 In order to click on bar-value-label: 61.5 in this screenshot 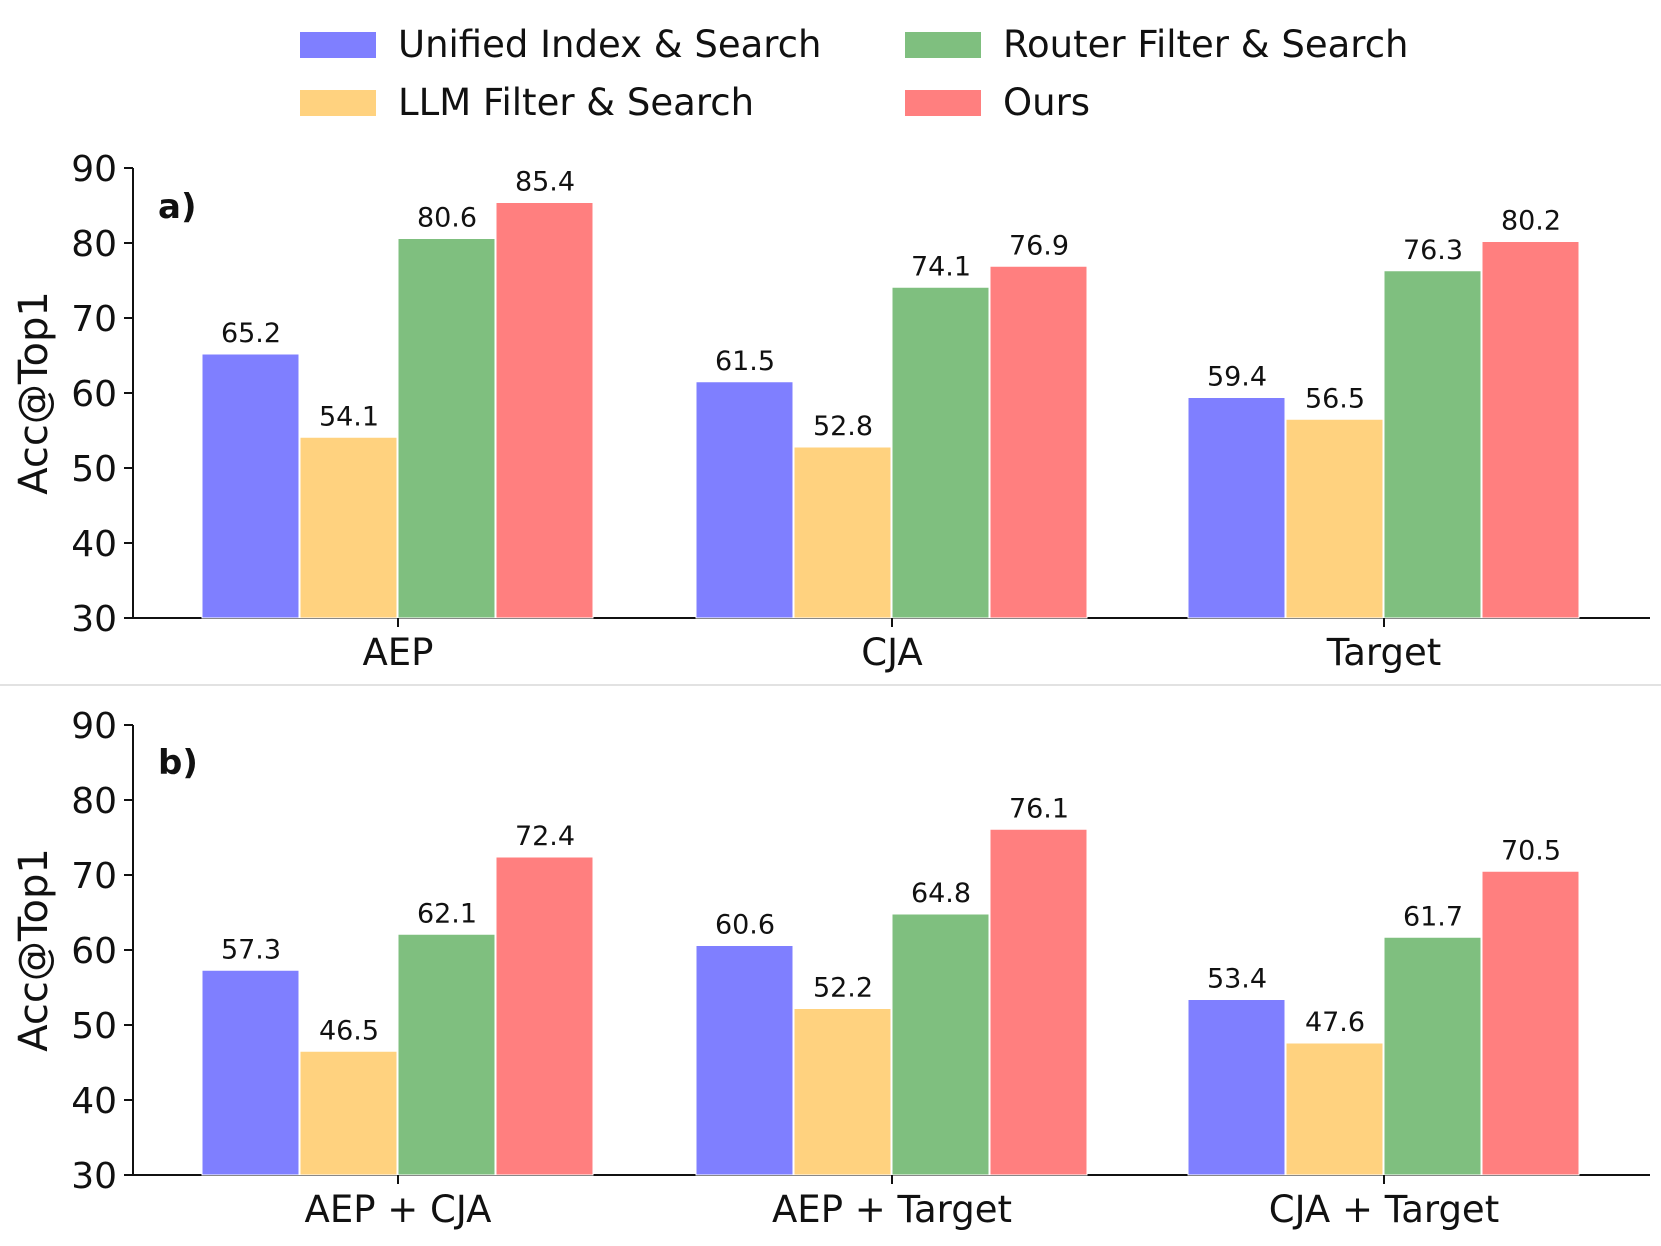, I will do `click(745, 361)`.